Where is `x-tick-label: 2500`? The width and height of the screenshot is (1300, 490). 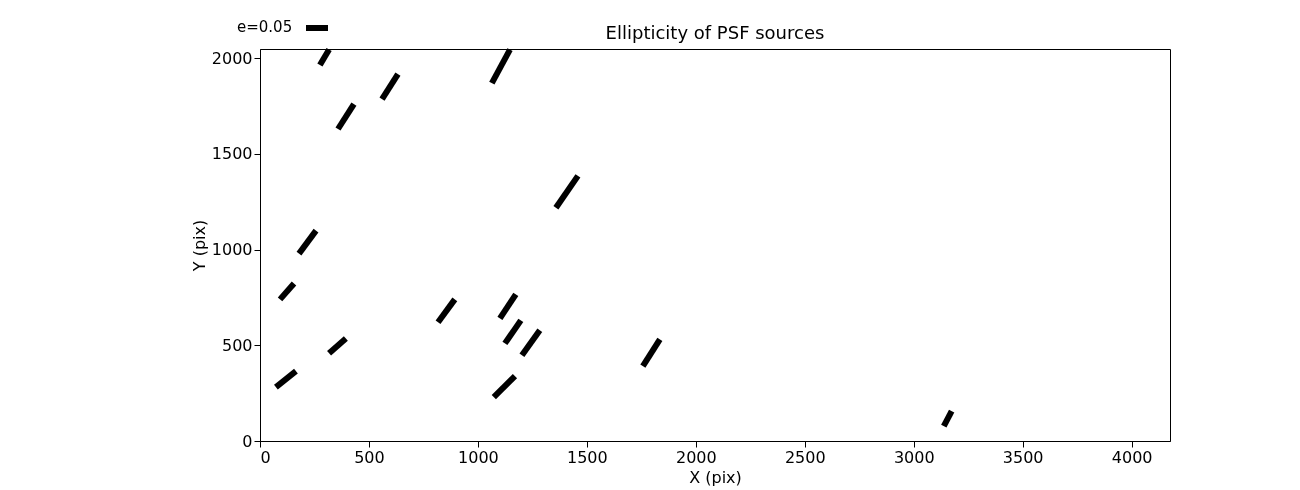
x-tick-label: 2500 is located at coordinates (805, 457).